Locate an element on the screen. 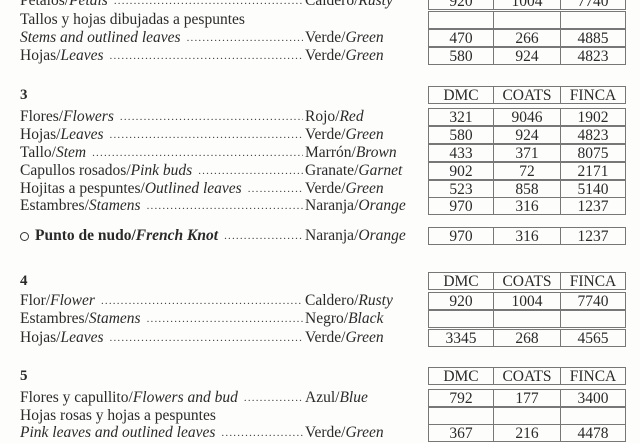 This screenshot has width=640, height=443. item-name: Tallo/Stem is located at coordinates (56, 153).